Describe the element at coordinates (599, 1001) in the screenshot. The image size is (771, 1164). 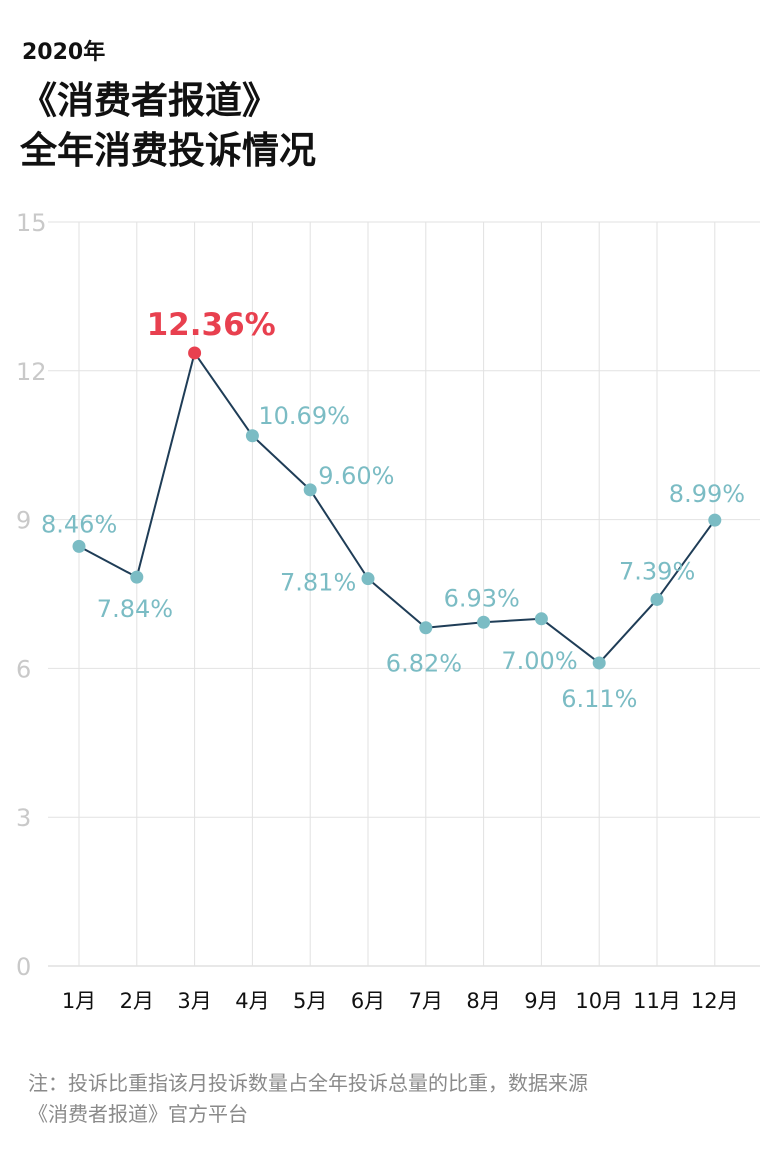
I see `x-tick-label: 10月` at that location.